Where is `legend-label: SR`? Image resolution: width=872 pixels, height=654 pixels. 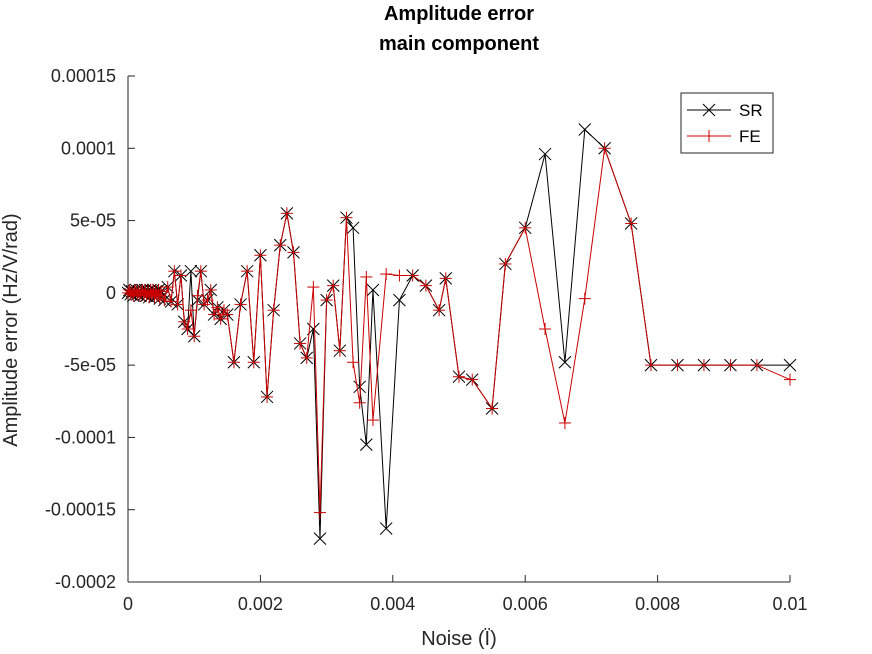 legend-label: SR is located at coordinates (751, 110).